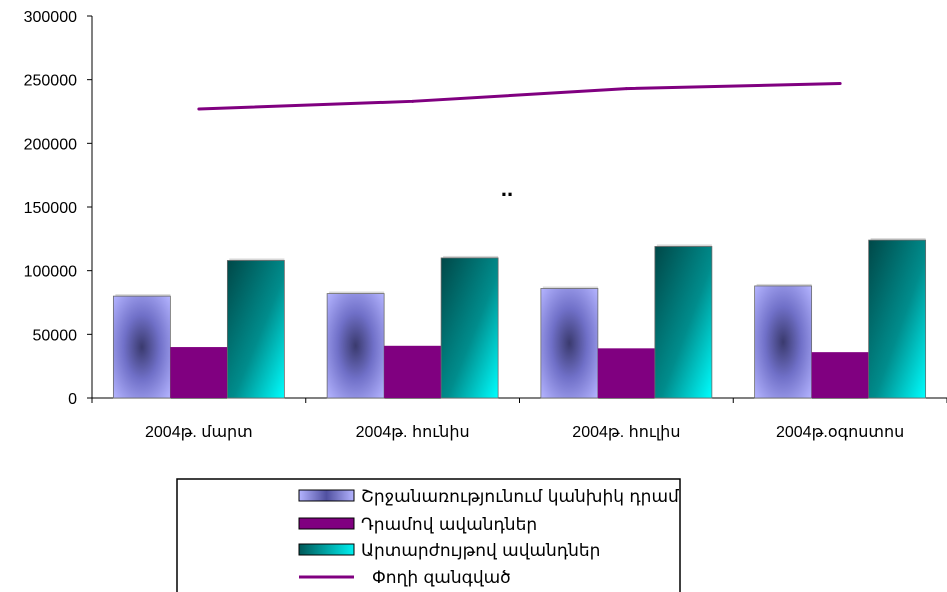  Describe the element at coordinates (326, 549) in the screenshot. I see `legend-swatch-fx-deposits` at that location.